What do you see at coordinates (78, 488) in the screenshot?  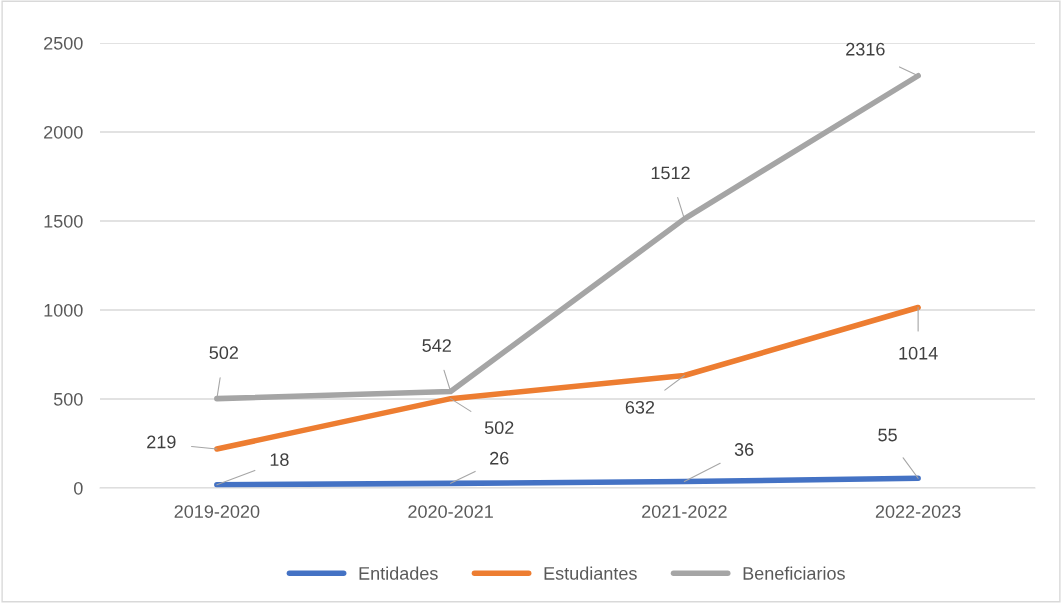 I see `y-tick-label: 0` at bounding box center [78, 488].